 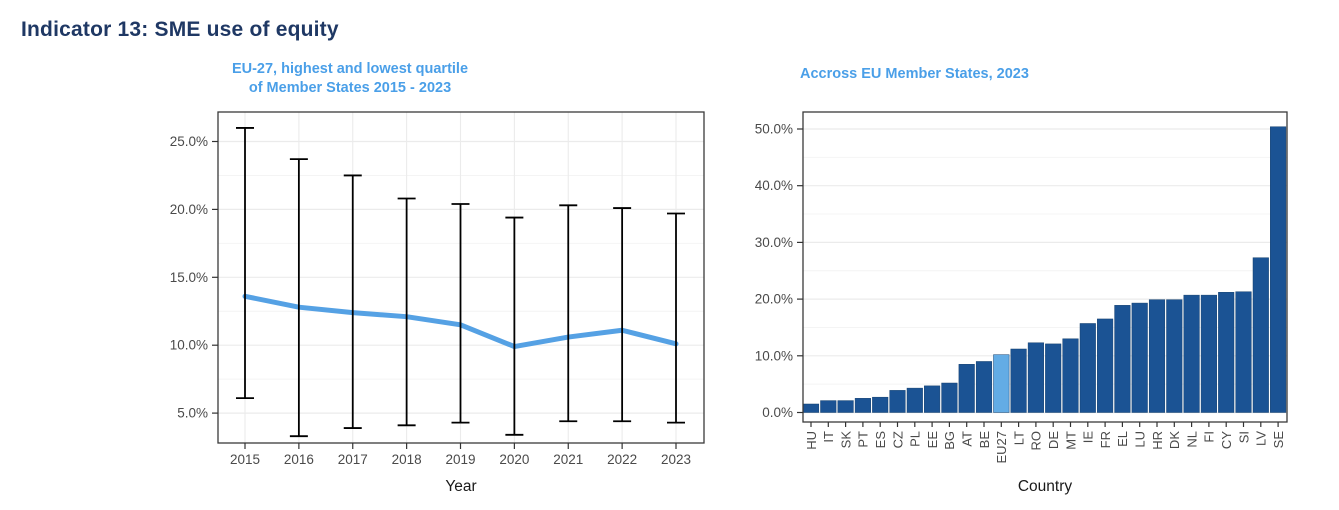 I want to click on line-chart-title-line2: of Member States 2015 - 2023, so click(x=350, y=88).